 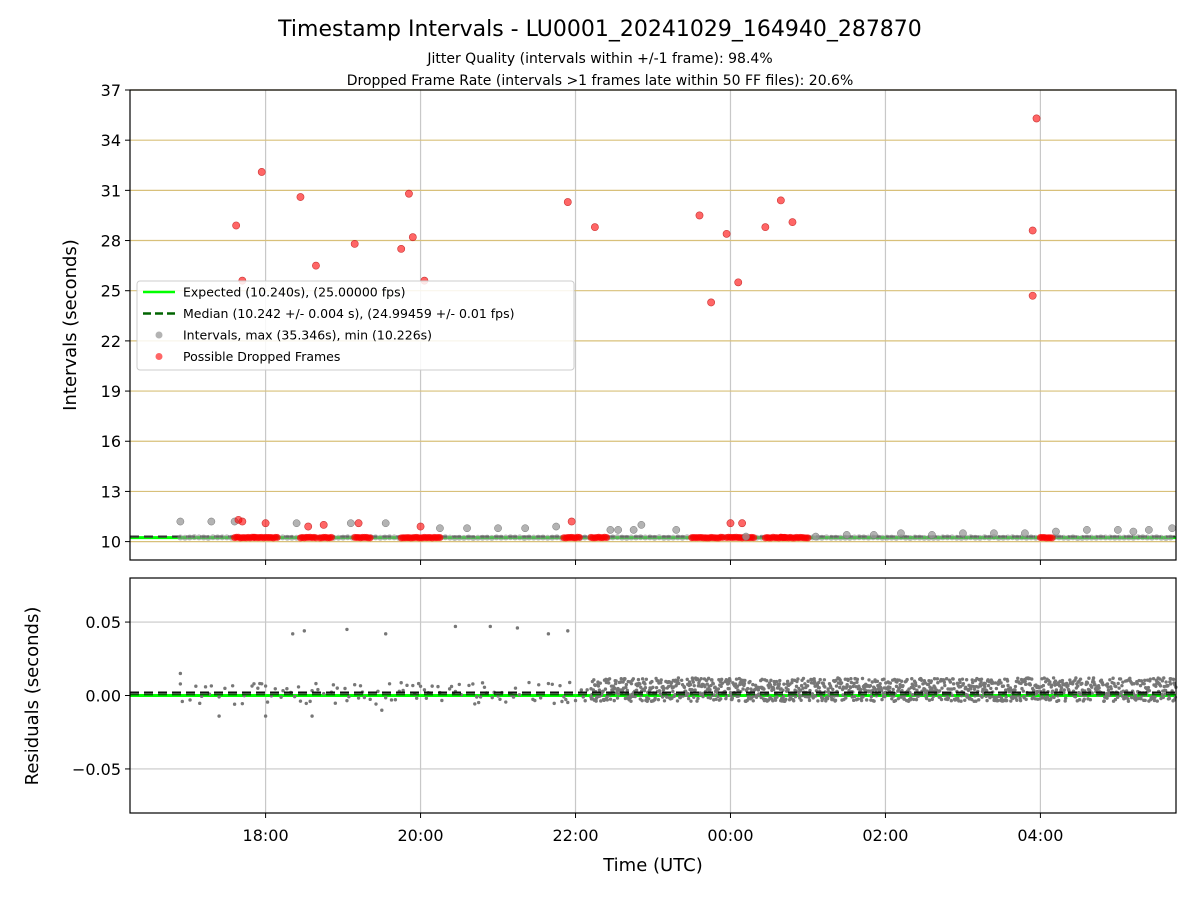 I want to click on residuals-ytick-label: 0.05, so click(x=103, y=622).